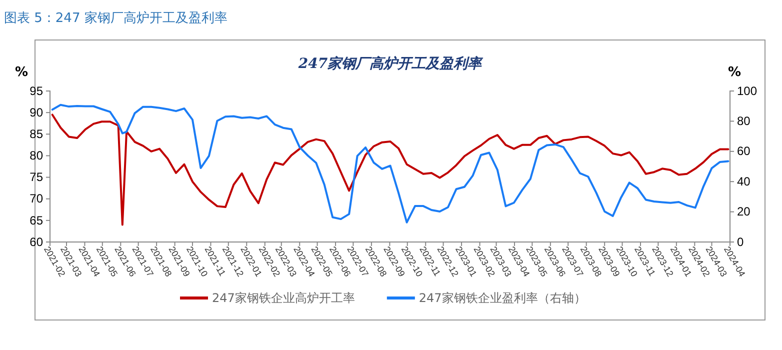 The image size is (782, 350). What do you see at coordinates (37, 220) in the screenshot?
I see `y-tick-label: 65` at bounding box center [37, 220].